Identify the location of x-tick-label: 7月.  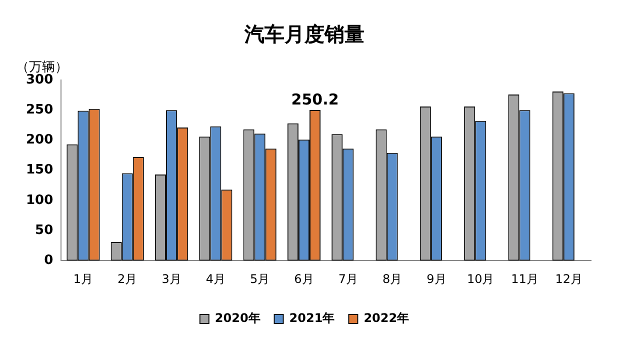
(348, 279).